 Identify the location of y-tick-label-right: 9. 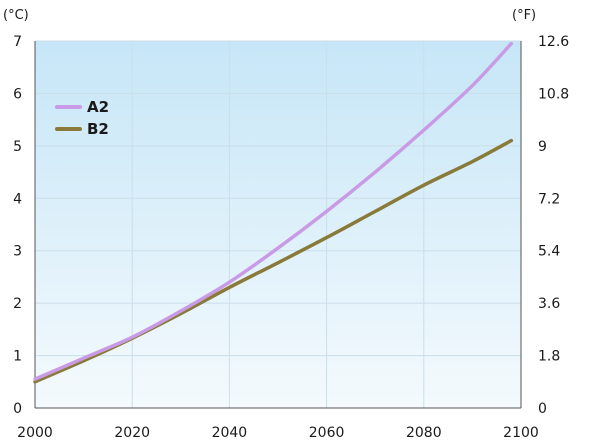
(542, 147).